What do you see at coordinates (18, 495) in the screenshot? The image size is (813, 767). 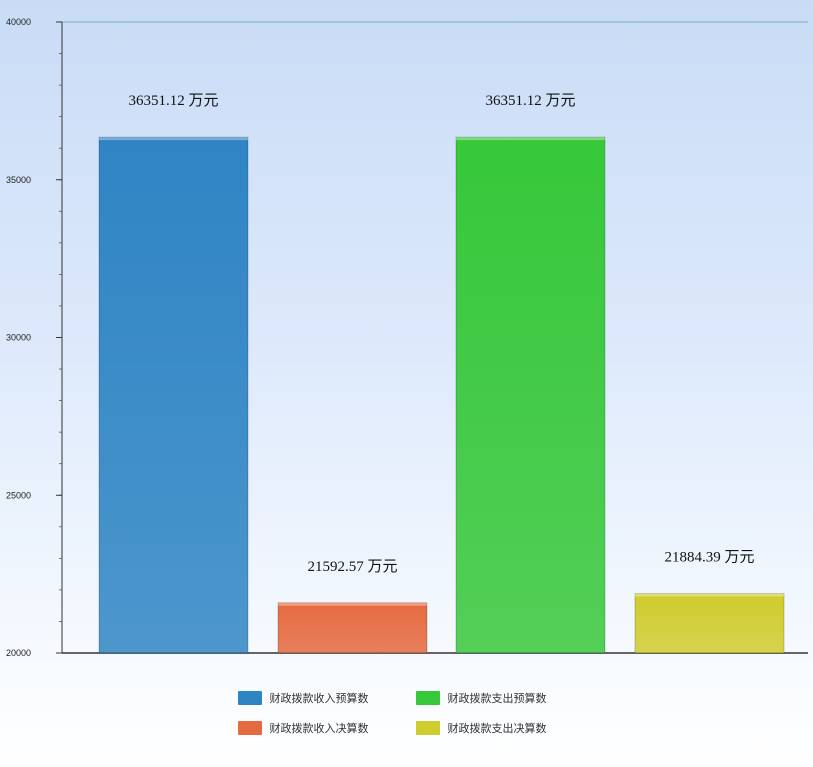 I see `y-tick-label: 25000` at bounding box center [18, 495].